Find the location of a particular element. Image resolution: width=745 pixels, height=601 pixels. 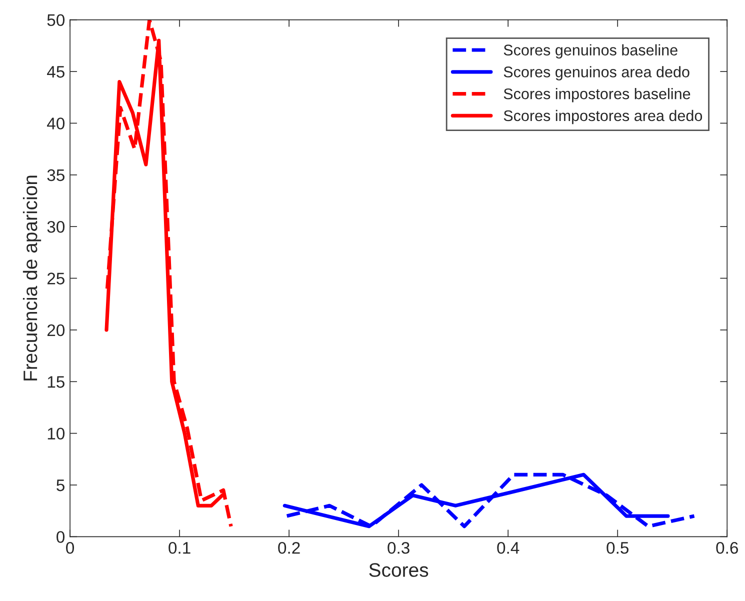

y-tick-label: 40 is located at coordinates (56, 124).